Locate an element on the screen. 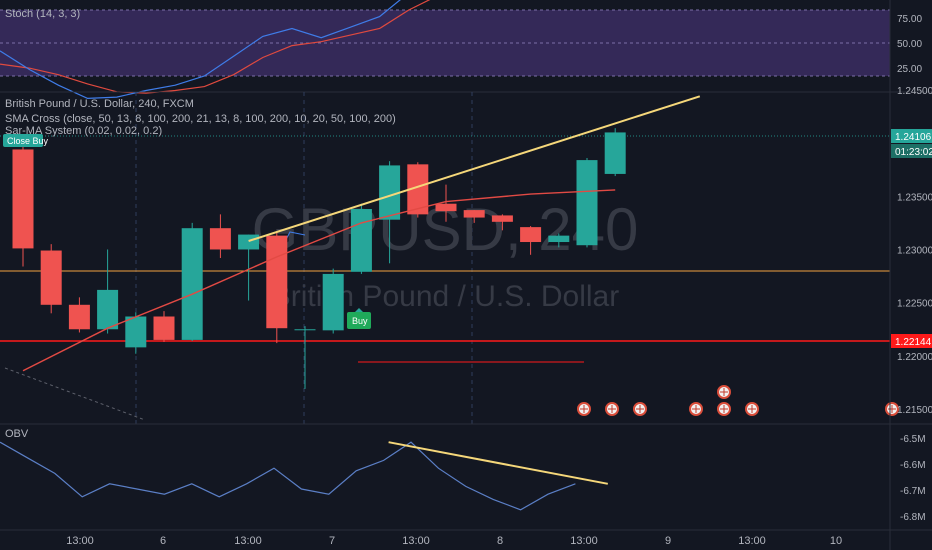 The width and height of the screenshot is (932, 550). stoch-label: Stoch (14, 3, 3) is located at coordinates (42, 14).